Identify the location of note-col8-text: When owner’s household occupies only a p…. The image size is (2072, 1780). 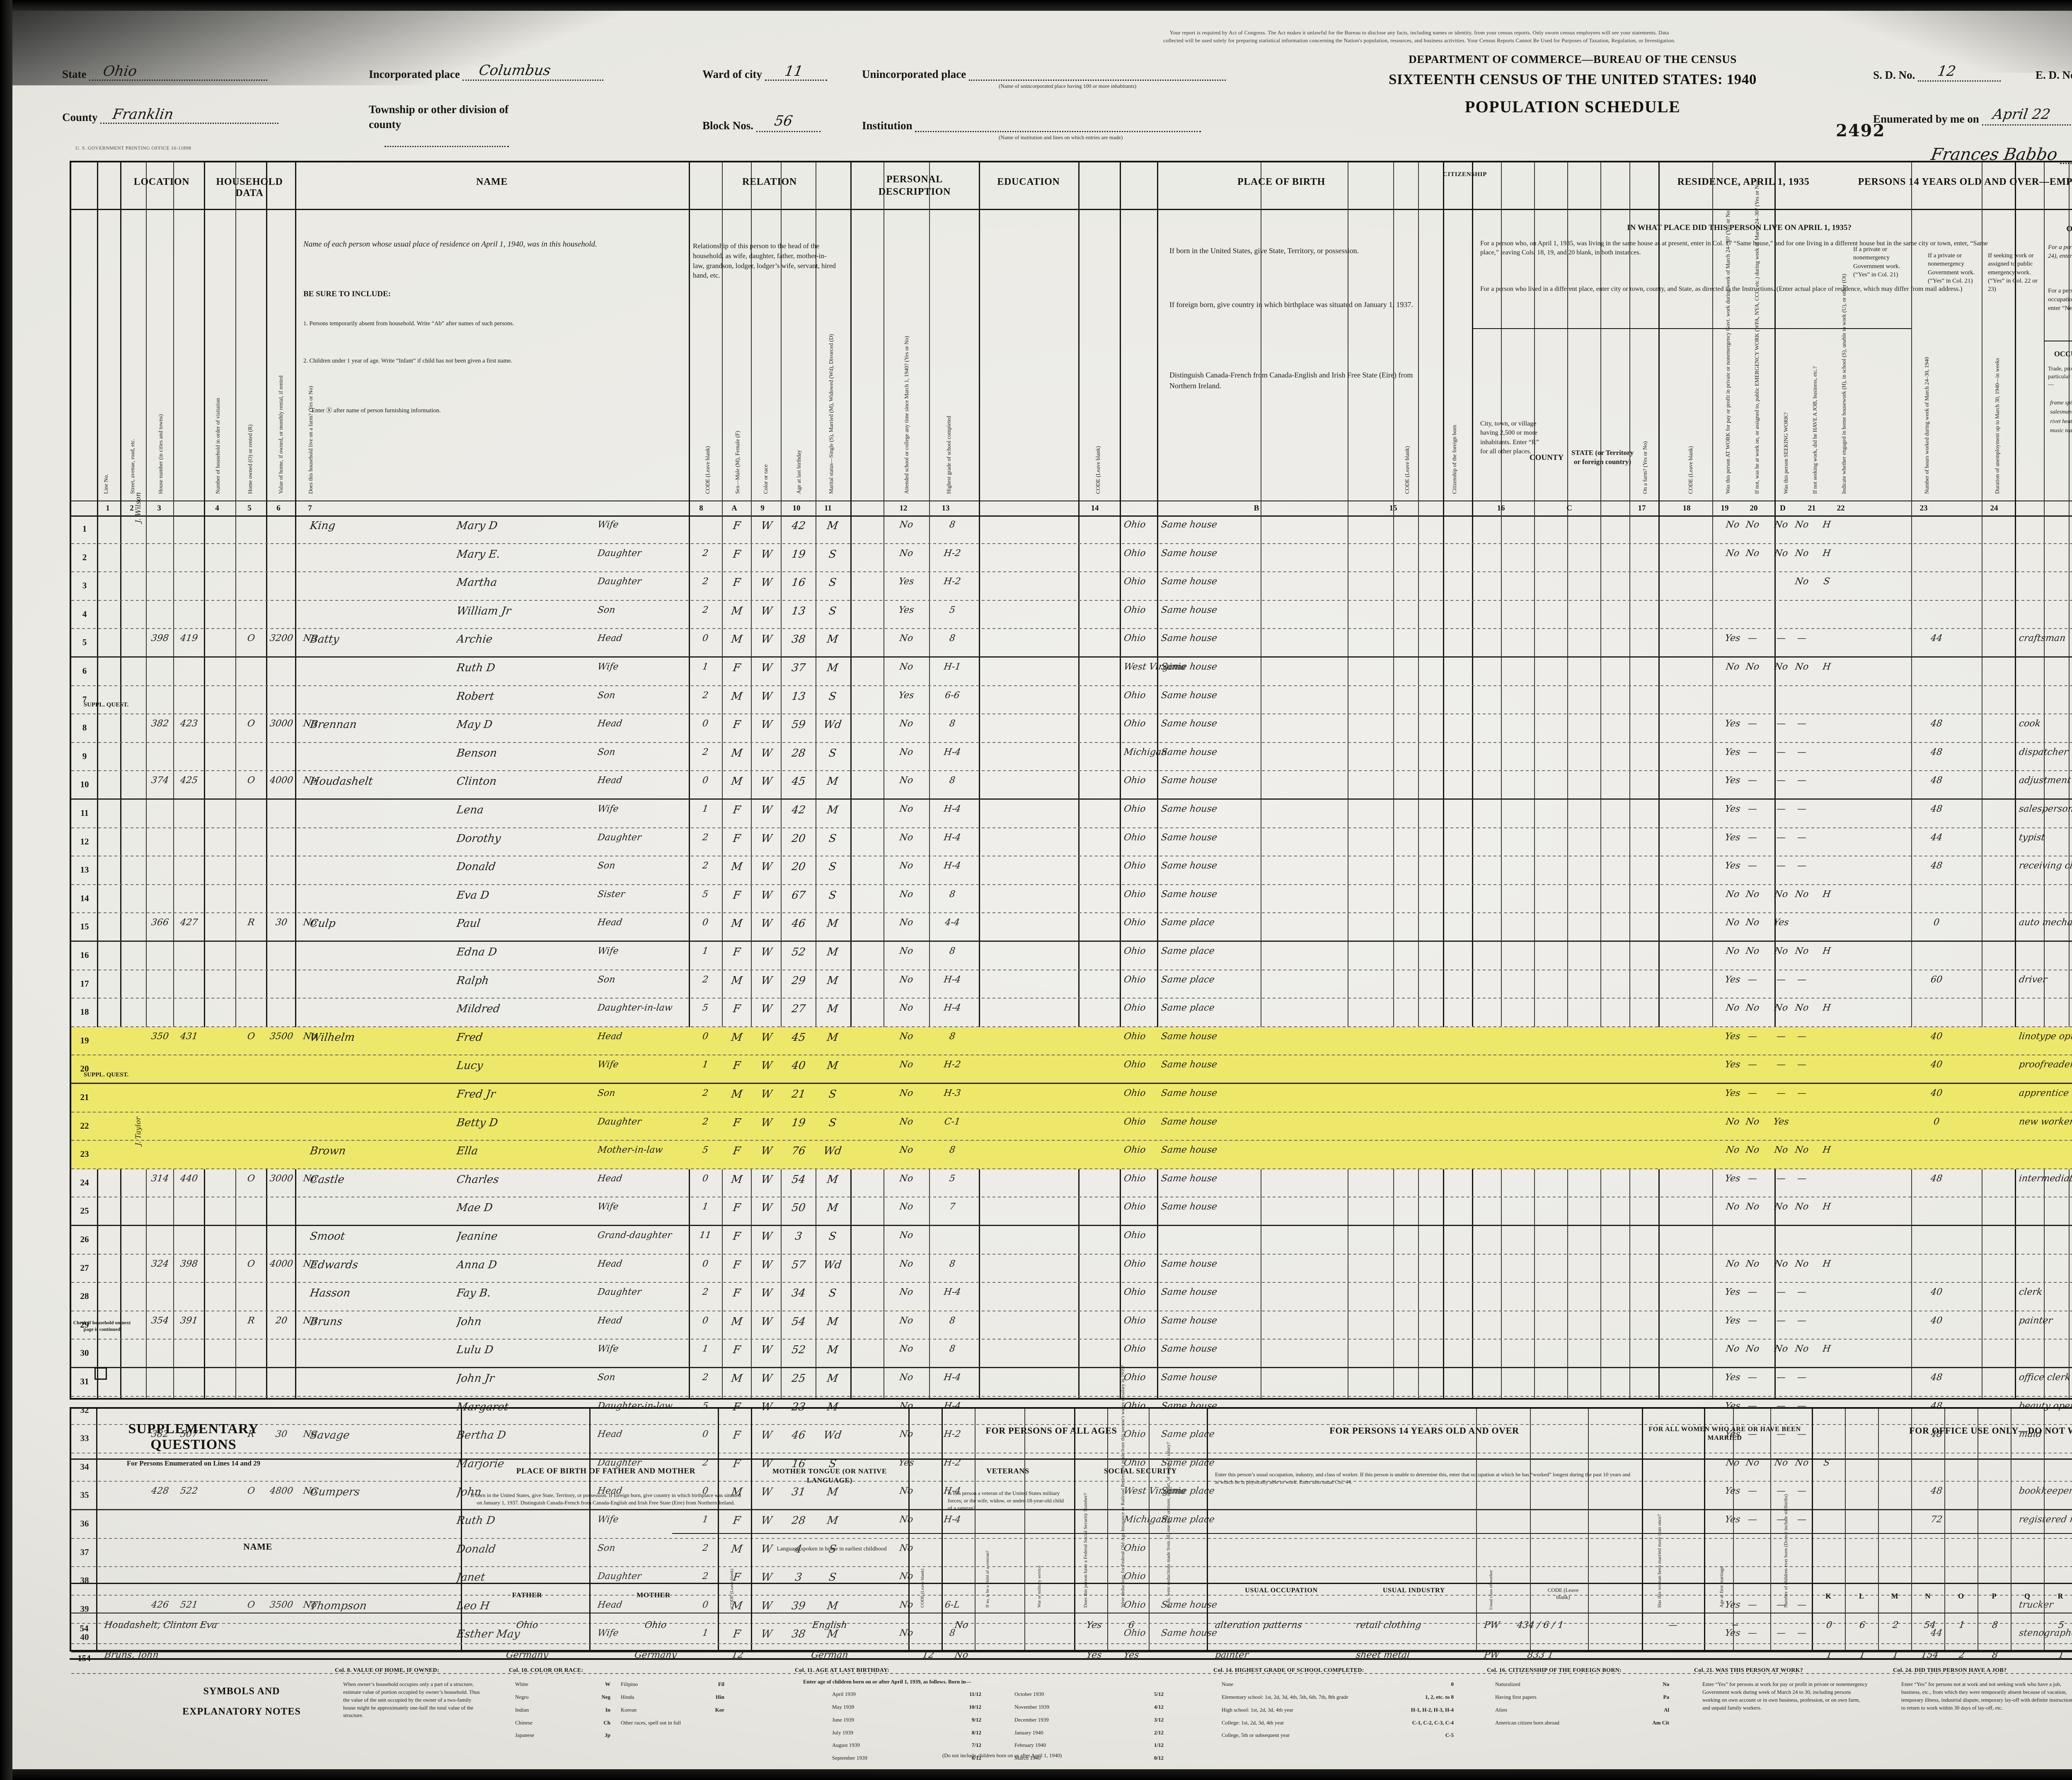
(411, 1700).